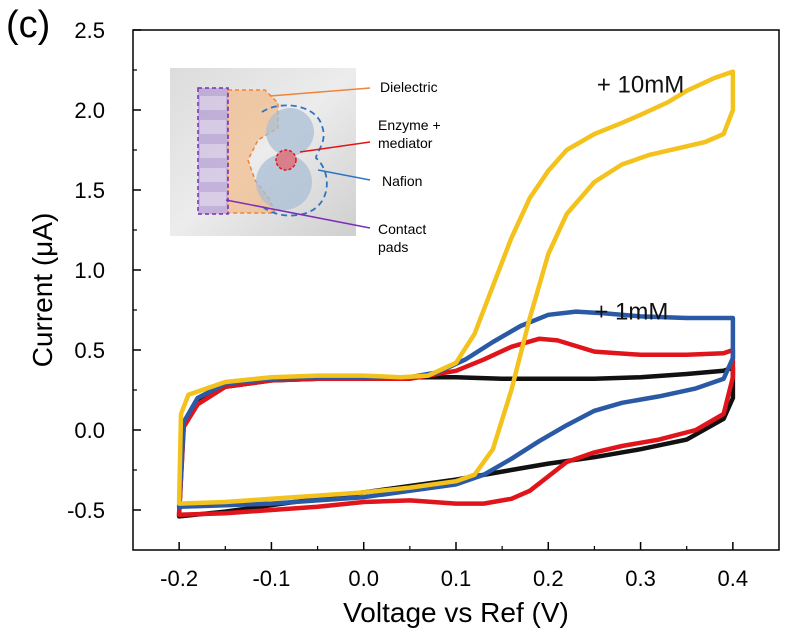  I want to click on x-tick-label: 0.2, so click(548, 578).